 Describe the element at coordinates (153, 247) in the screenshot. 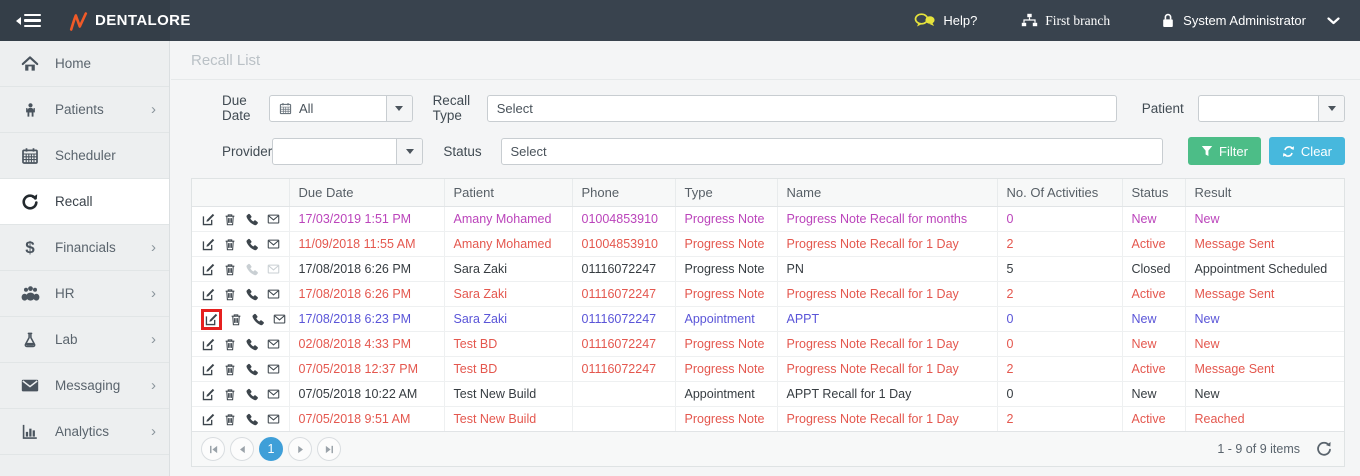

I see `chevron-right-icon: ›` at that location.